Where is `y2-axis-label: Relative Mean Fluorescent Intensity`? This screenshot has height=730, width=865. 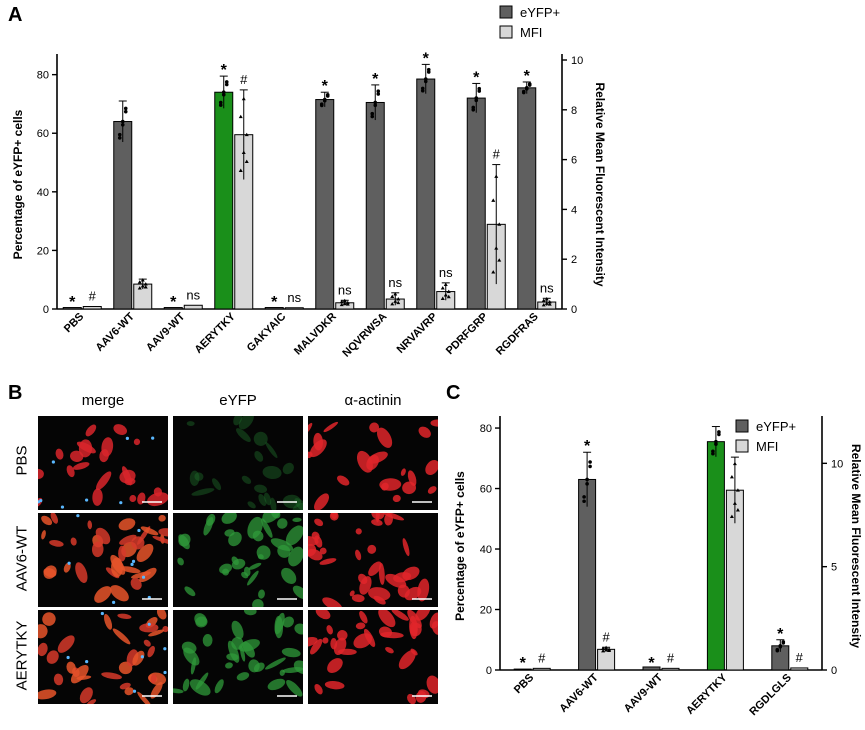 y2-axis-label: Relative Mean Fluorescent Intensity is located at coordinates (856, 546).